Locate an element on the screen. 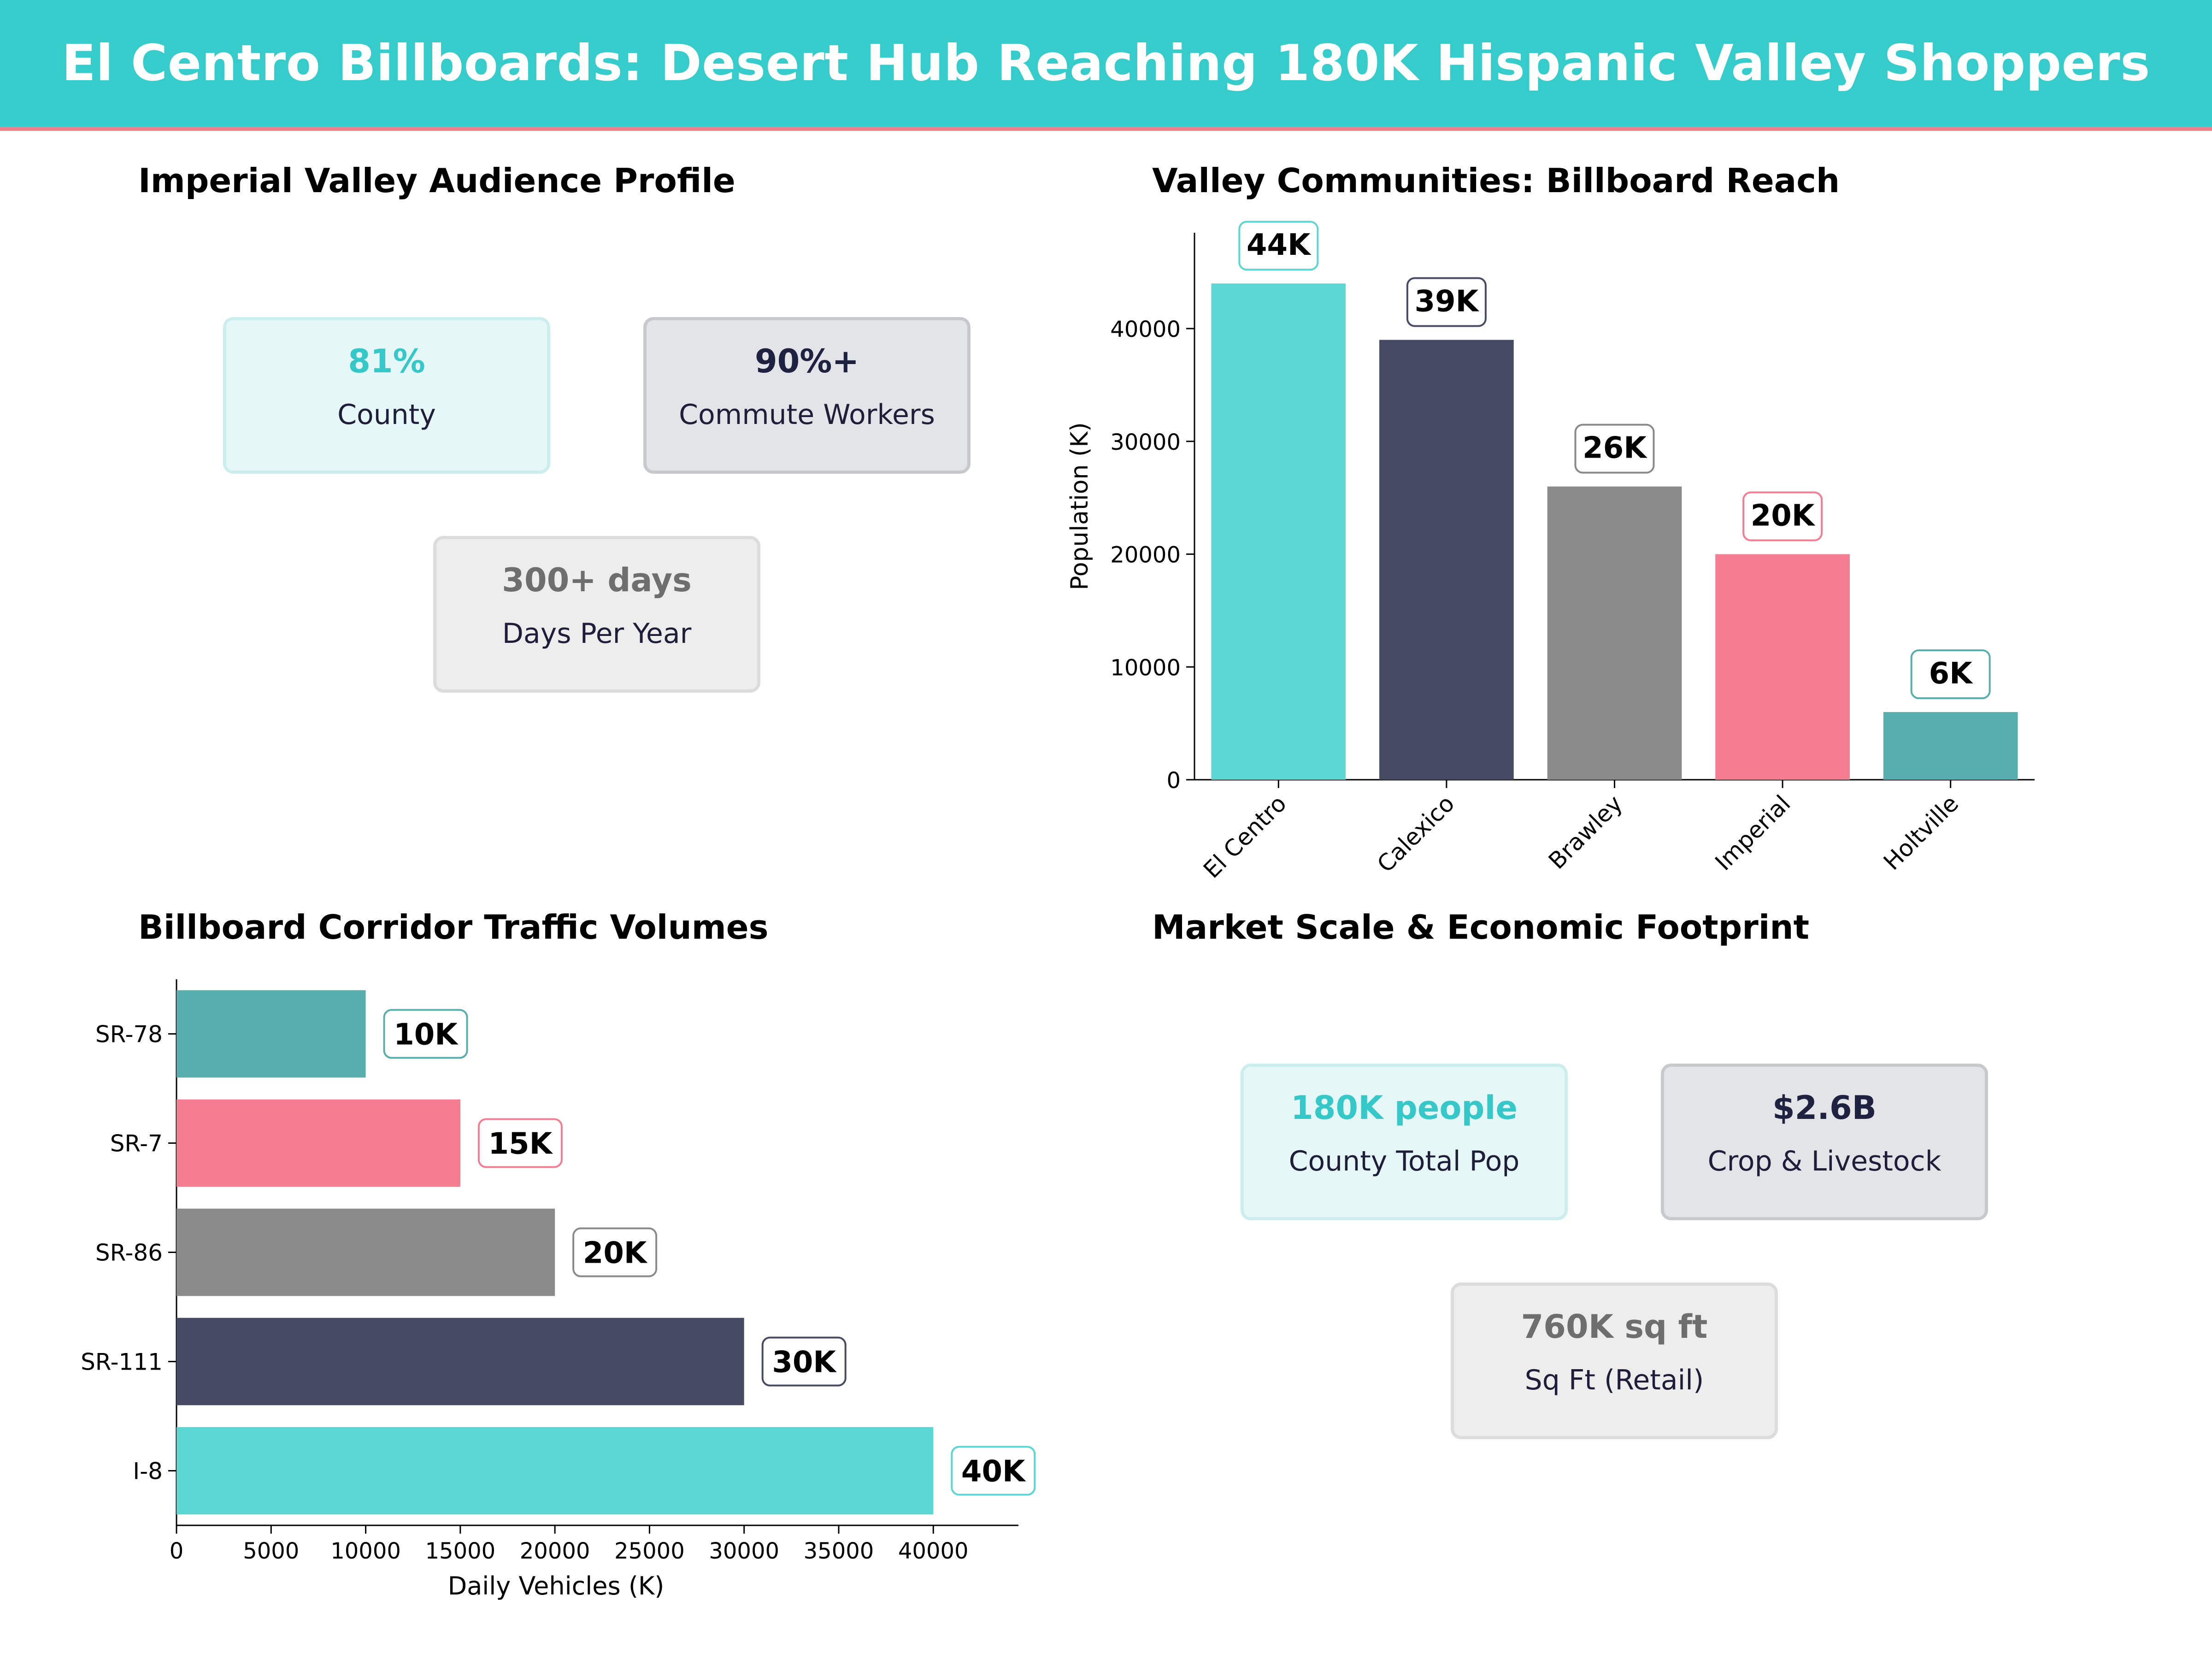 Image resolution: width=2212 pixels, height=1659 pixels. x-tick-label: 35000 is located at coordinates (839, 1551).